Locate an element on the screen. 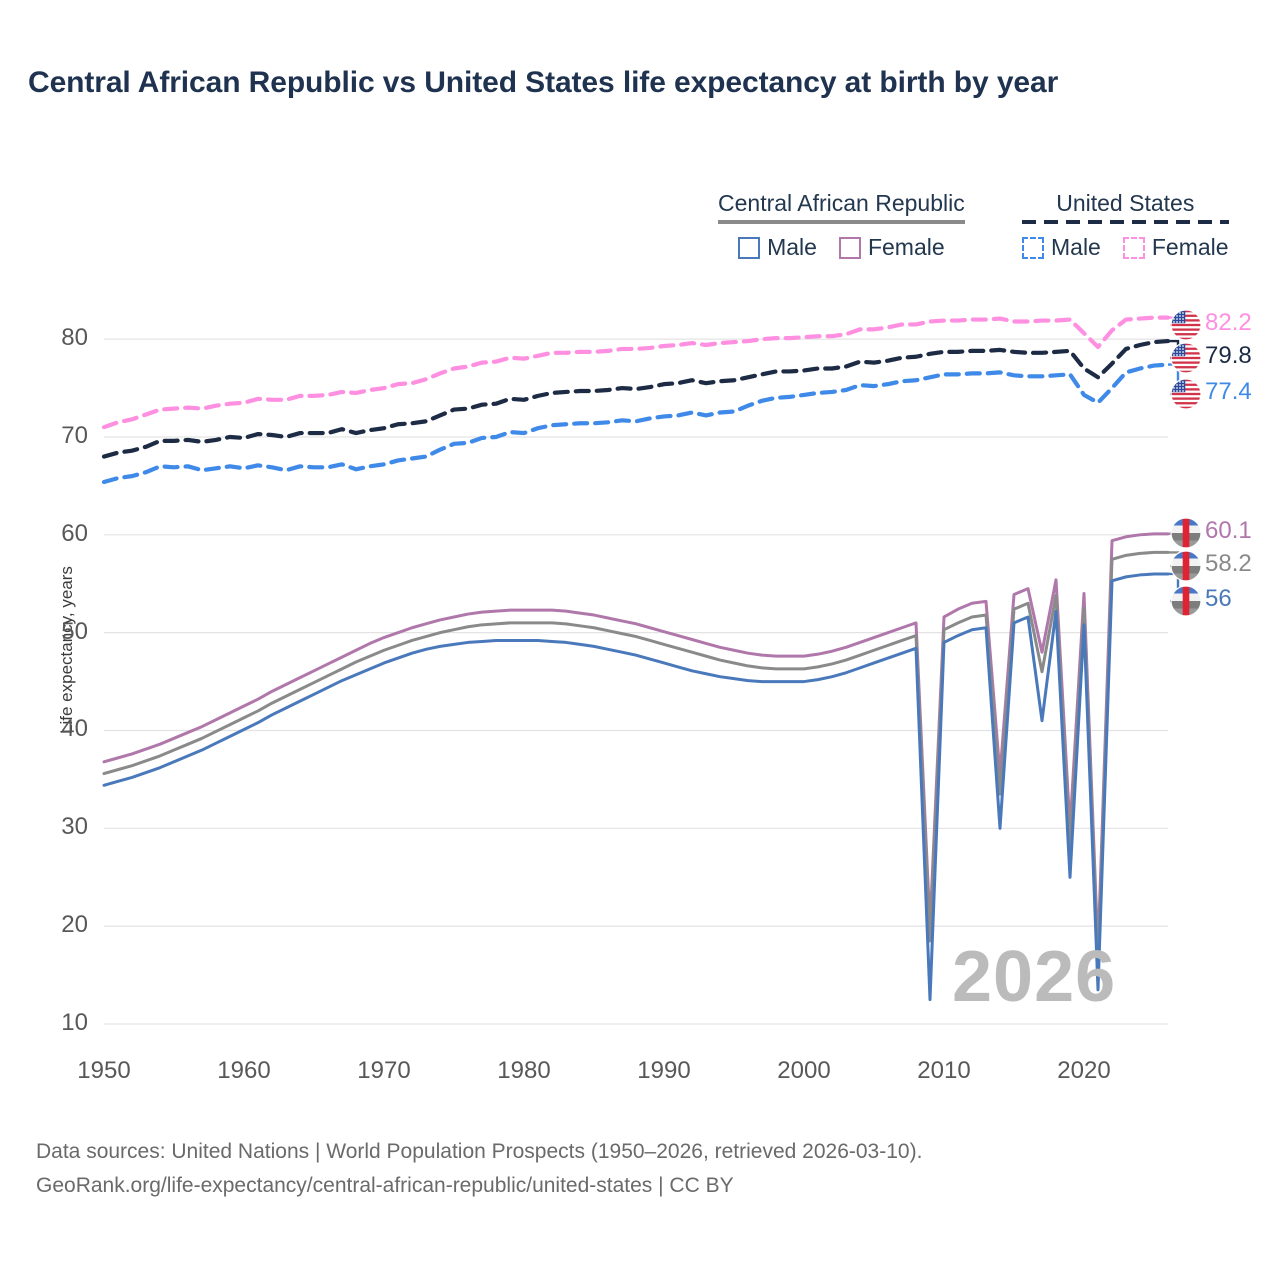 The width and height of the screenshot is (1280, 1280). legend-label-us-female: Female is located at coordinates (1190, 247).